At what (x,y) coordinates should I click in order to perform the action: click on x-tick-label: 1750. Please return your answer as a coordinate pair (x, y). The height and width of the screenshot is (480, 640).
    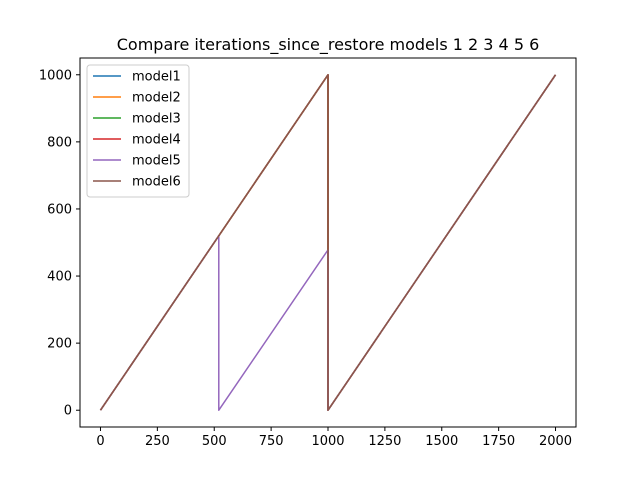
    Looking at the image, I should click on (498, 441).